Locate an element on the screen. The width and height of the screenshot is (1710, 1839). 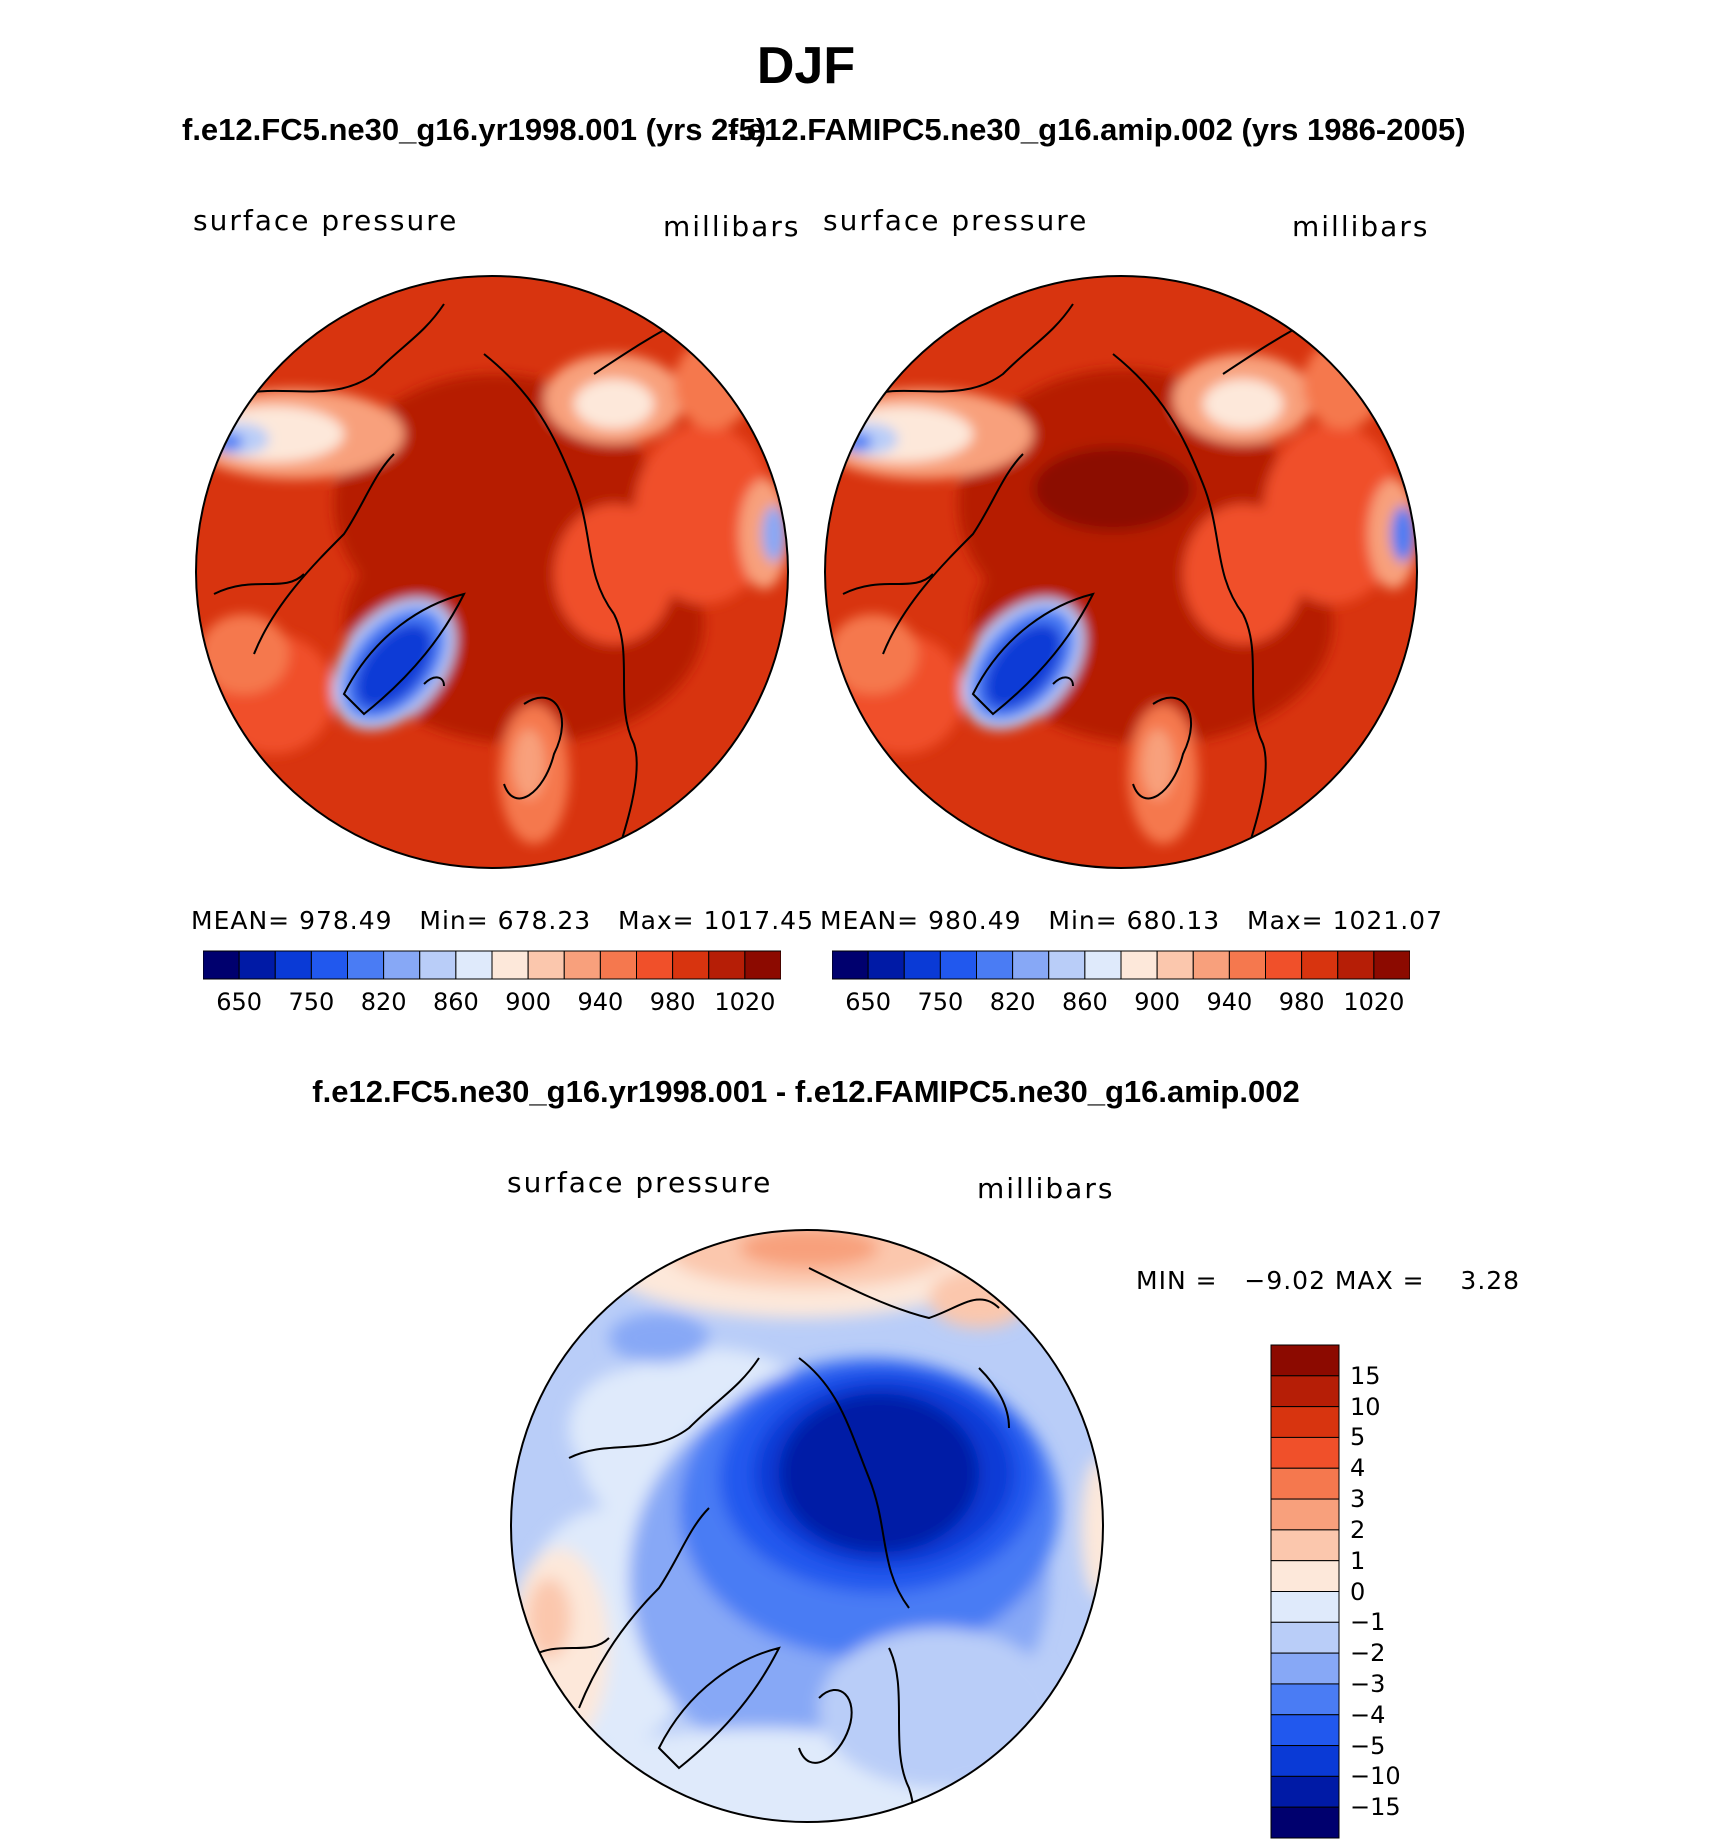
panel1-colorbar-tick-label: 860 is located at coordinates (455, 1002).